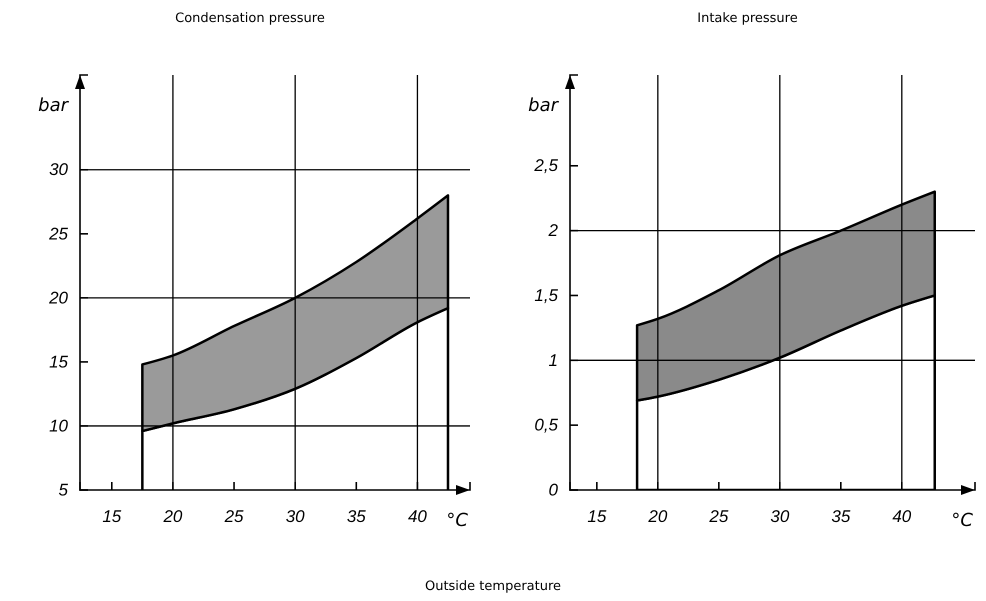 This screenshot has width=986, height=601. What do you see at coordinates (747, 18) in the screenshot?
I see `chart-title: Intake pressure` at bounding box center [747, 18].